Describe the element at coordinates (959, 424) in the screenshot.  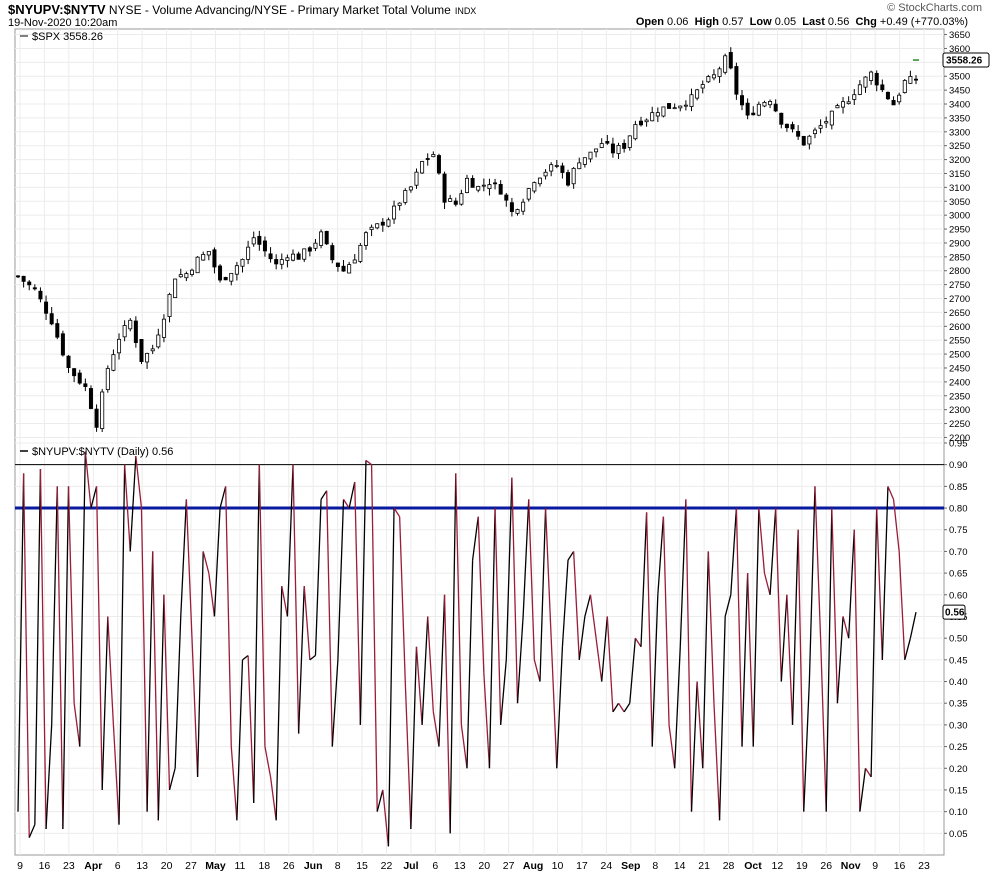
I see `price-tick-label: 2250` at that location.